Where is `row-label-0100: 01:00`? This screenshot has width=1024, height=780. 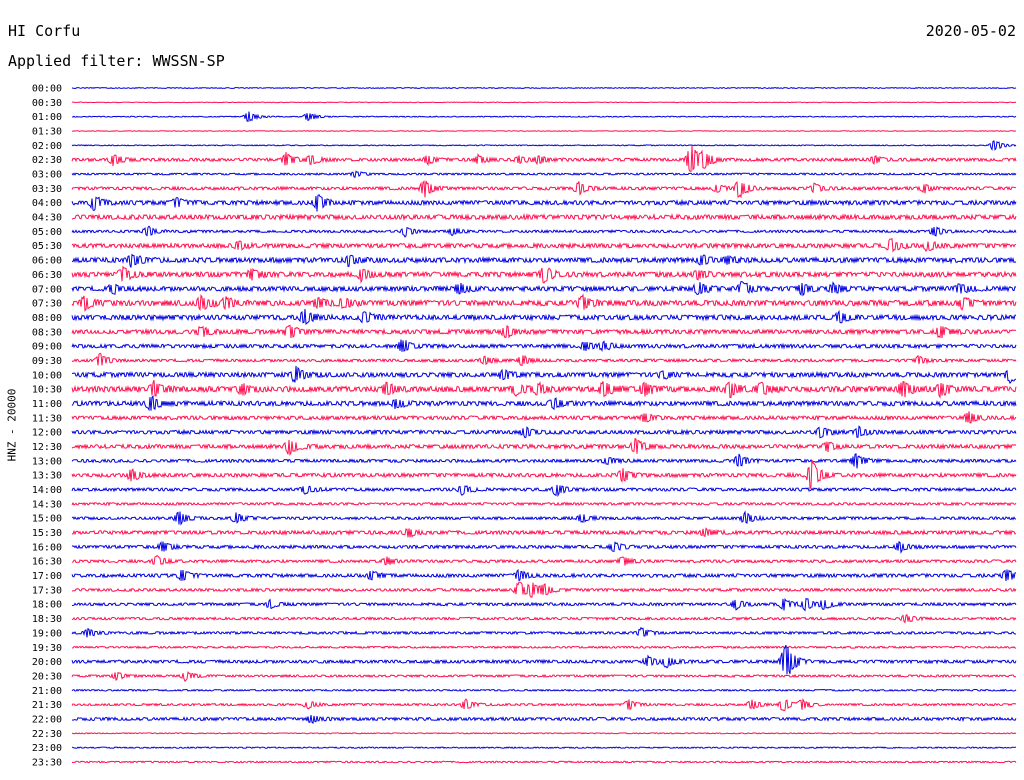 row-label-0100: 01:00 is located at coordinates (47, 117).